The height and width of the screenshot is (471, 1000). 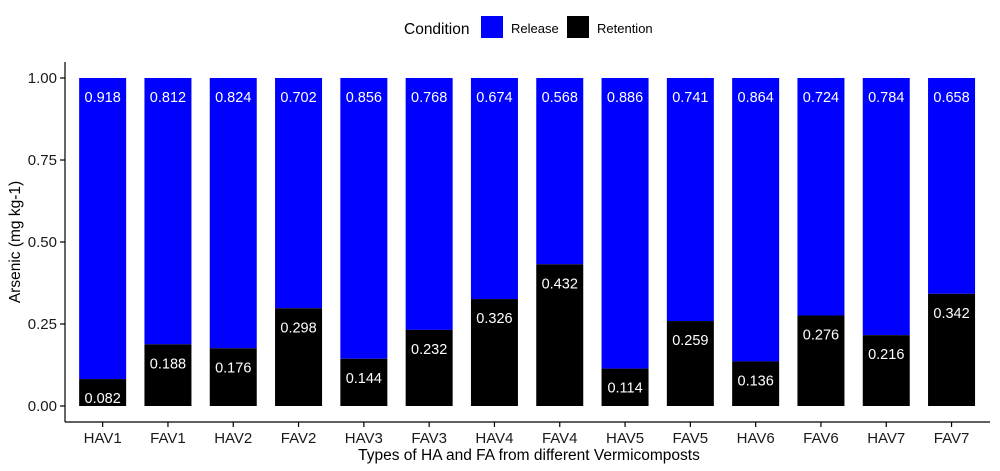 What do you see at coordinates (42, 406) in the screenshot?
I see `y-tick-label: 0.00` at bounding box center [42, 406].